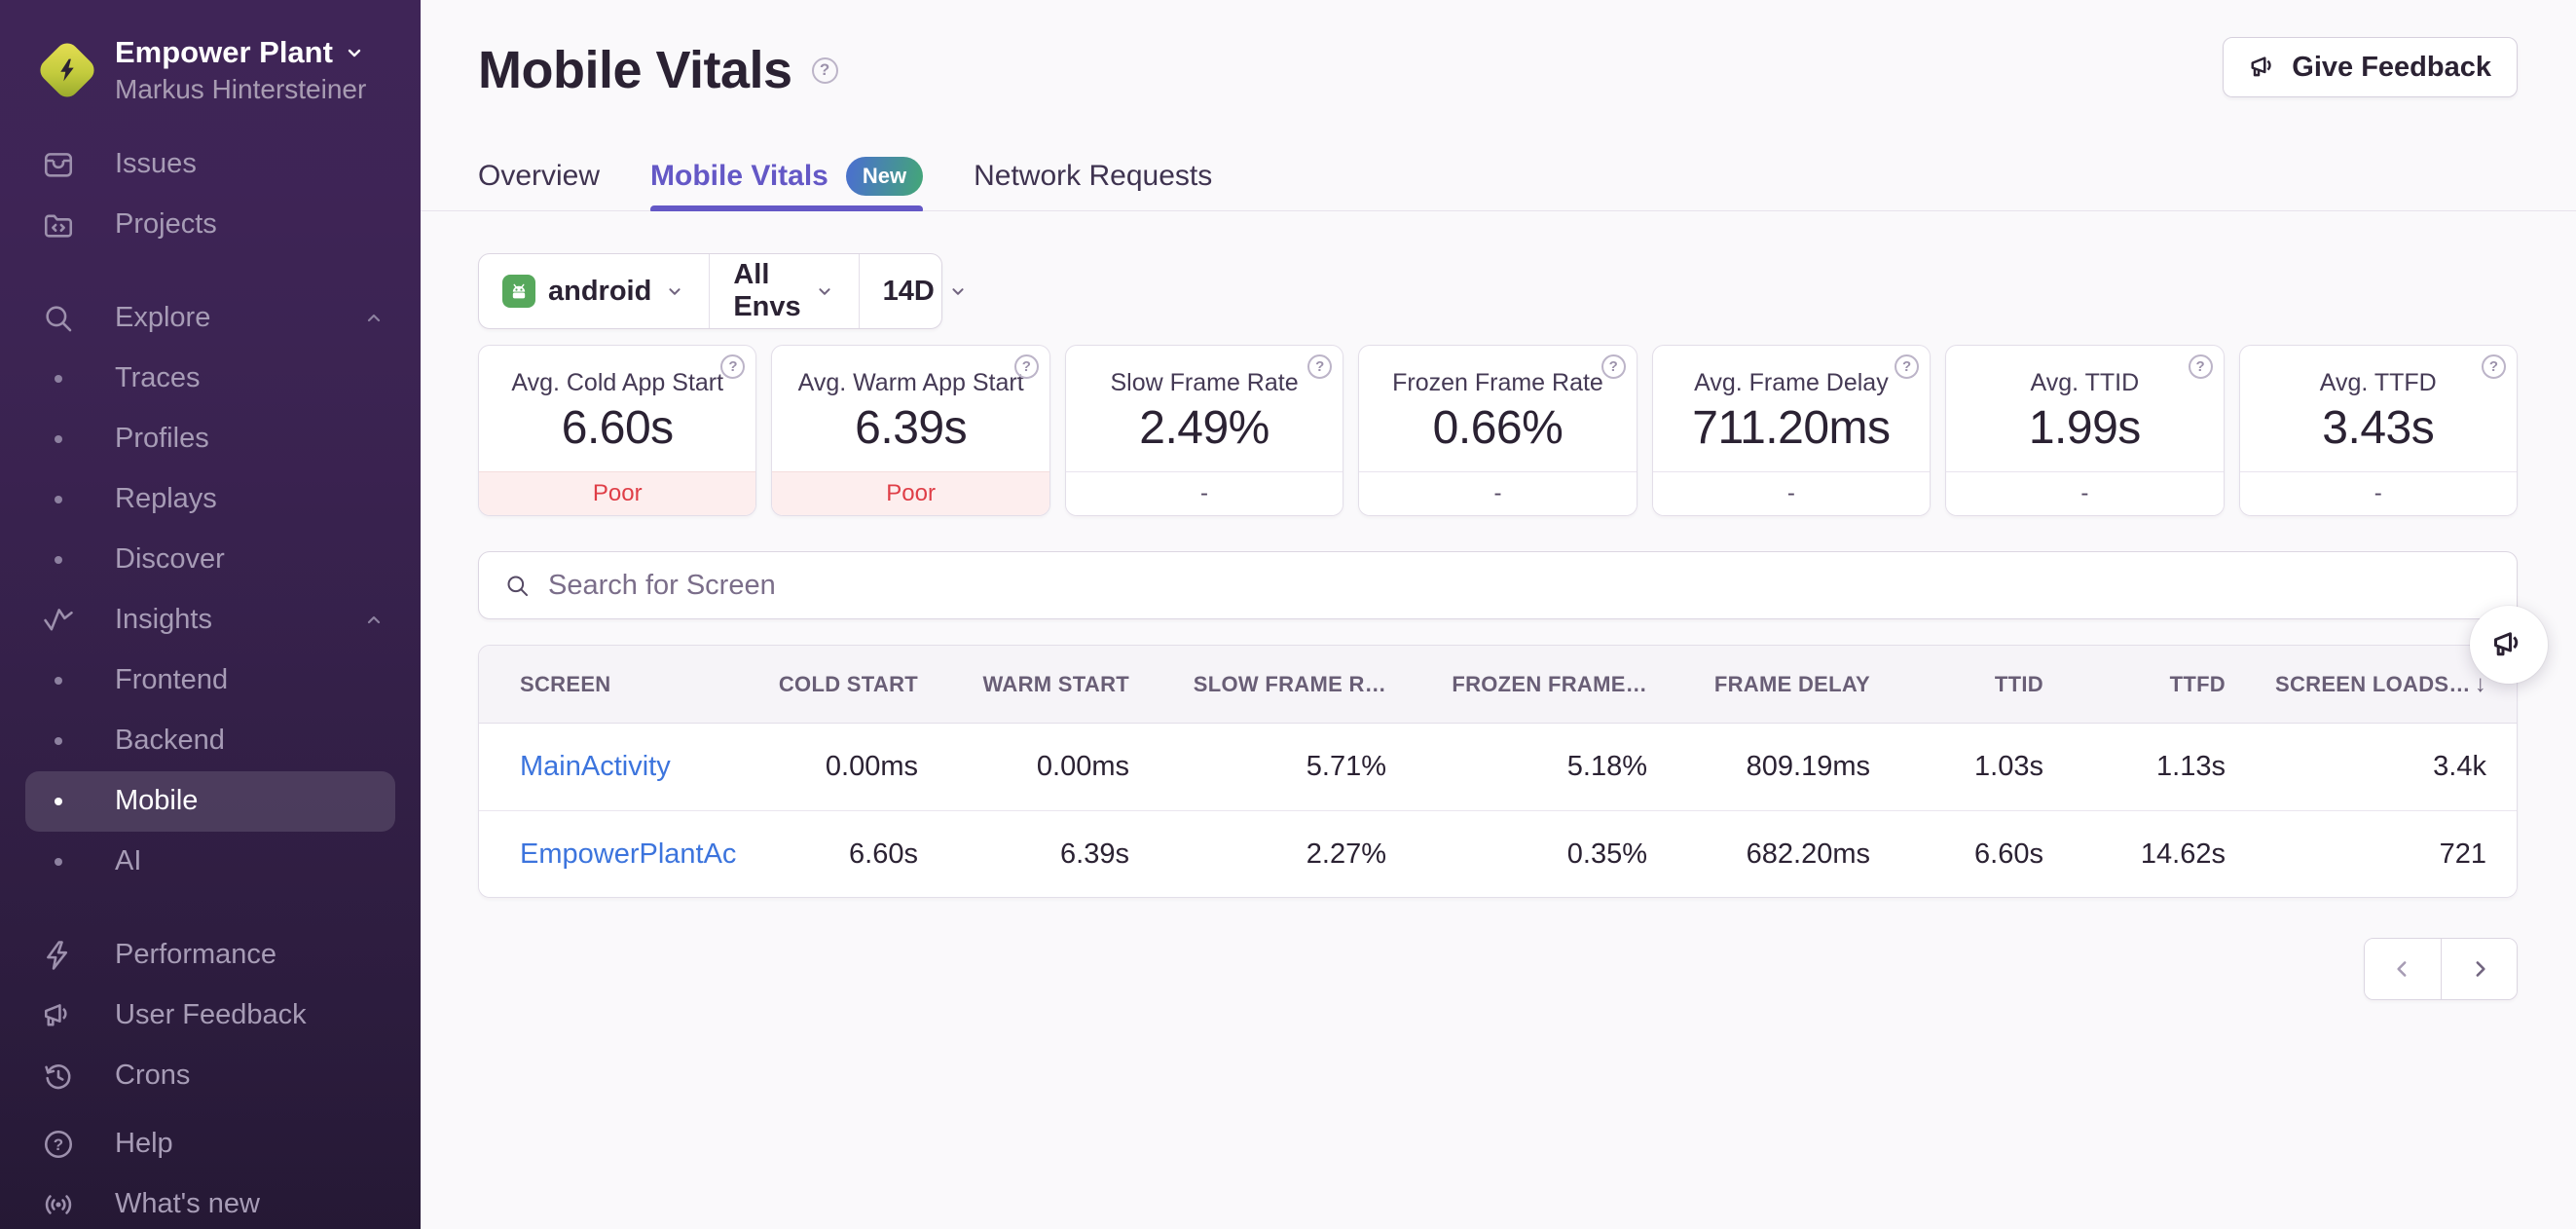  I want to click on vital-card-value: 3.43s, so click(2378, 428).